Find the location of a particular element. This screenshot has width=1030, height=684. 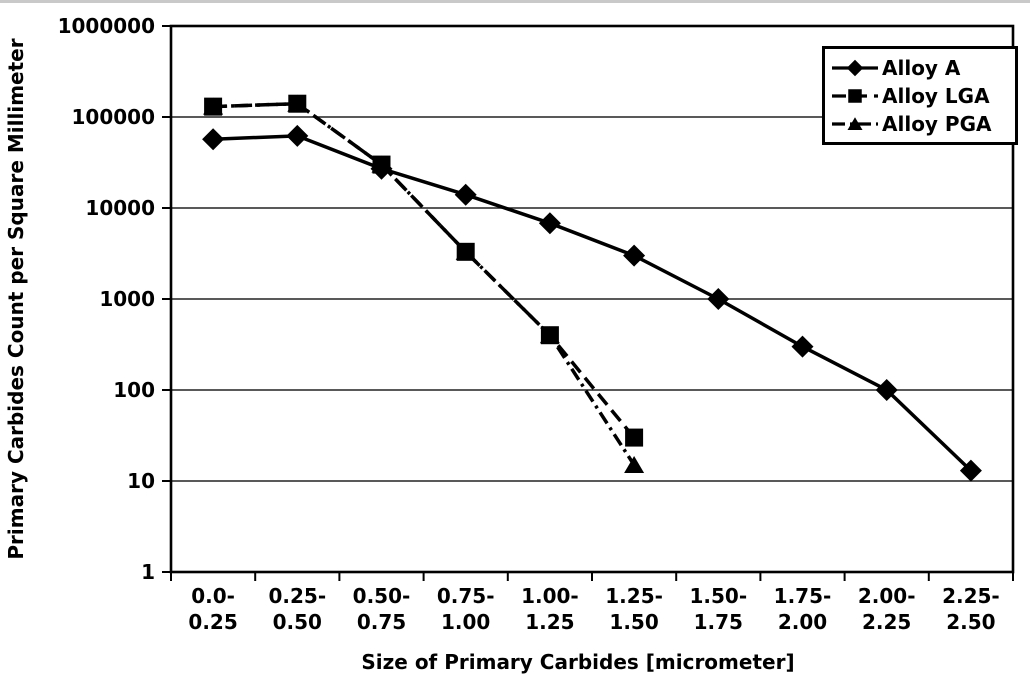

x-tick-label-line: 0.0- is located at coordinates (213, 596).